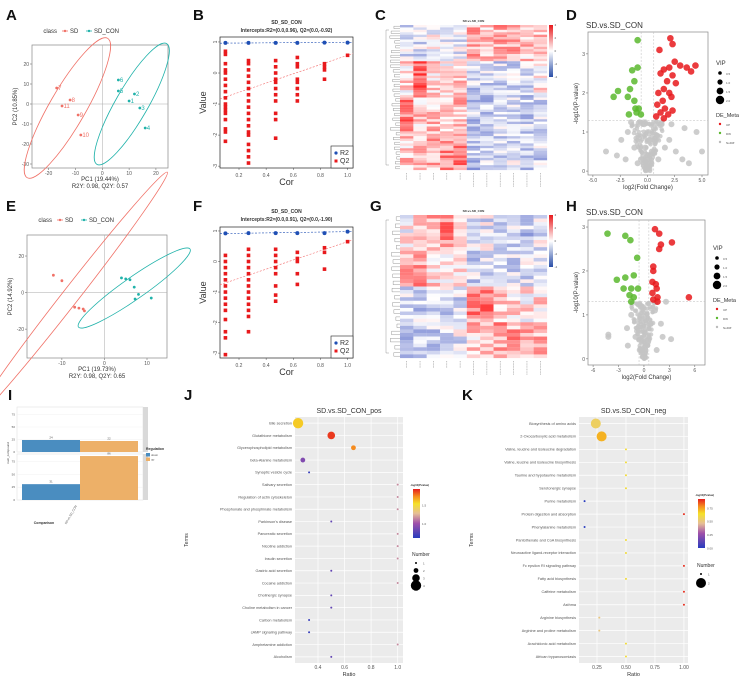 This screenshot has height=683, width=747. I want to click on term-label: Fc epsilon RI signaling pathway, so click(549, 566).